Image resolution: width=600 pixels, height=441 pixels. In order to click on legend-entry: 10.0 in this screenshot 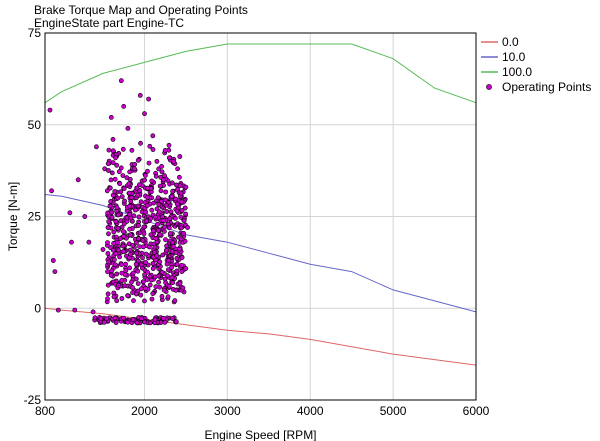, I will do `click(514, 57)`.